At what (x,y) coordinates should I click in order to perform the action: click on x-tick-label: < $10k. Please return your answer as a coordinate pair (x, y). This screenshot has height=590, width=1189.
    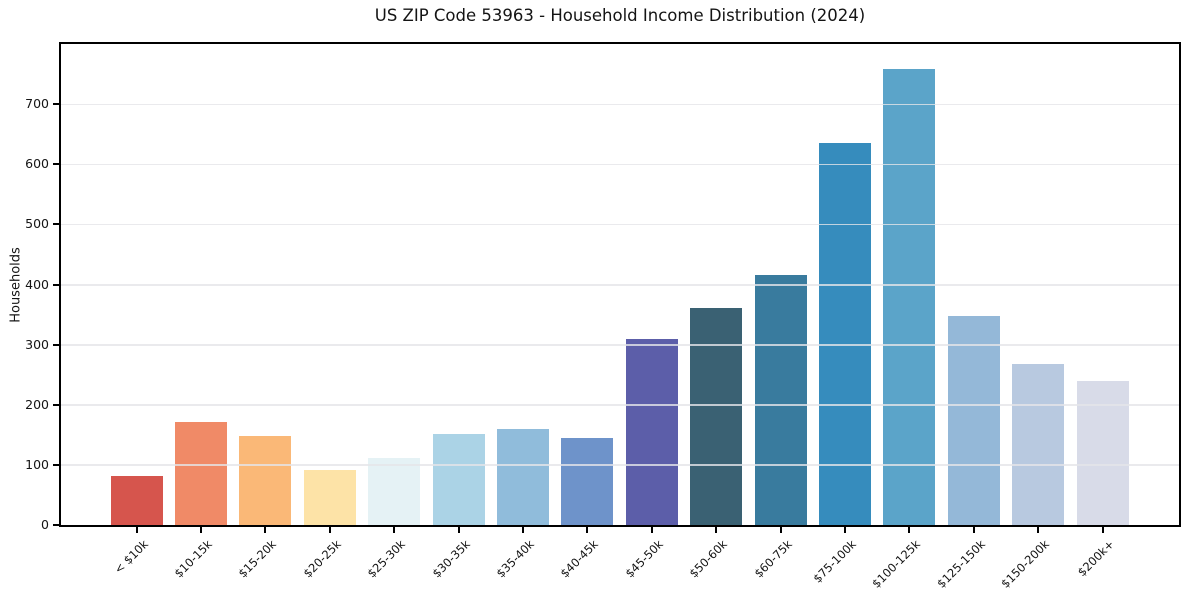
    Looking at the image, I should click on (130, 557).